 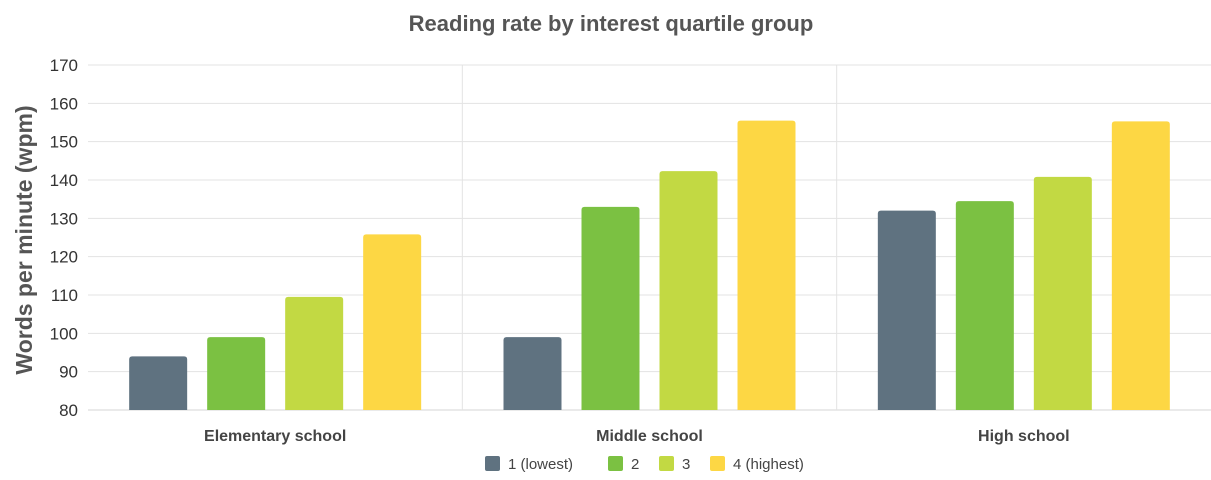 What do you see at coordinates (635, 464) in the screenshot?
I see `legend-label-2: 2` at bounding box center [635, 464].